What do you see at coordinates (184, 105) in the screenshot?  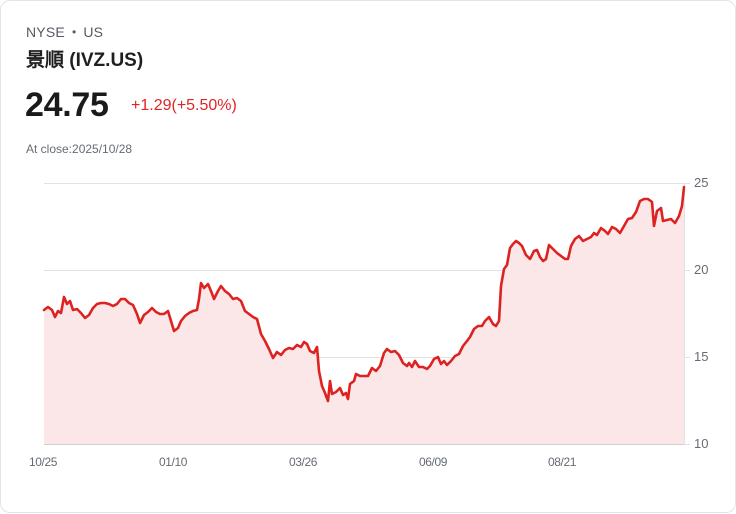 I see `price-change: +1.29(+5.50%)` at bounding box center [184, 105].